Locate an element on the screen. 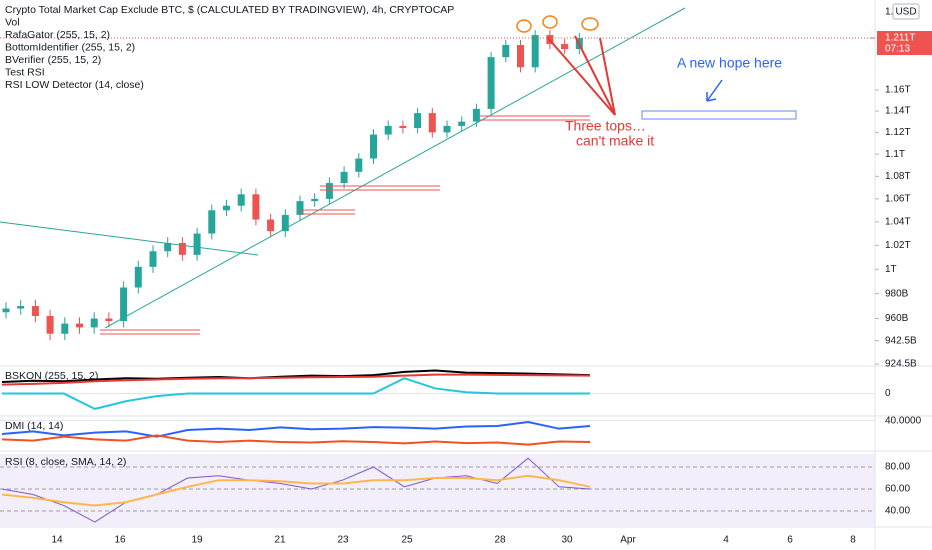 The height and width of the screenshot is (550, 932). y-tick-label: 60.00 is located at coordinates (897, 489).